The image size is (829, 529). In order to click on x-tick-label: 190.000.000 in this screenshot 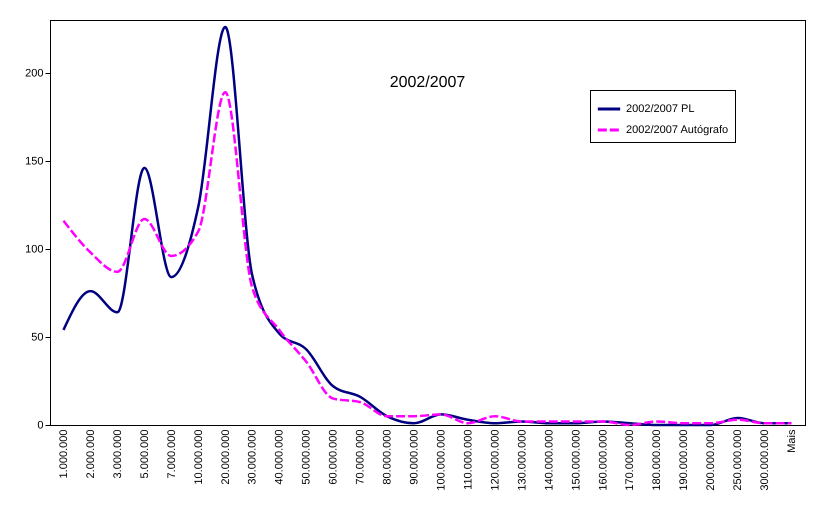, I will do `click(684, 460)`.